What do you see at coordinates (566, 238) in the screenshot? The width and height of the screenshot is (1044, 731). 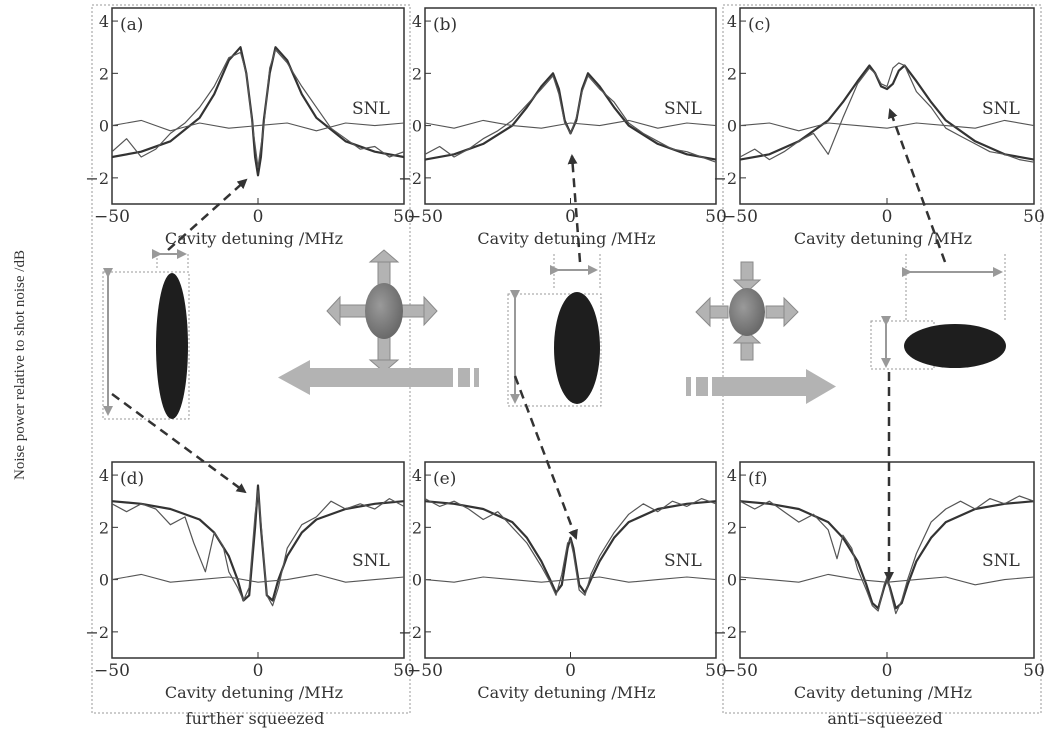 I see `panel-b-xlabel: Cavity detuning /MHz` at bounding box center [566, 238].